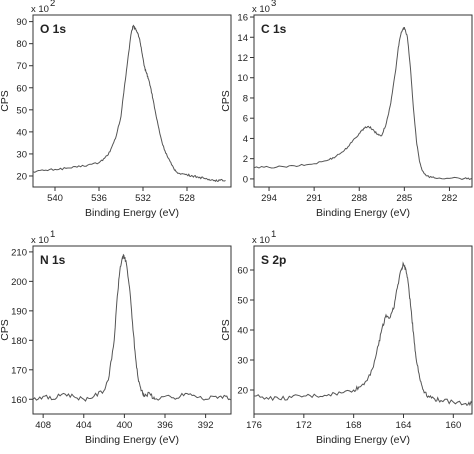  I want to click on y-exponent-label: 3, so click(273, 4).